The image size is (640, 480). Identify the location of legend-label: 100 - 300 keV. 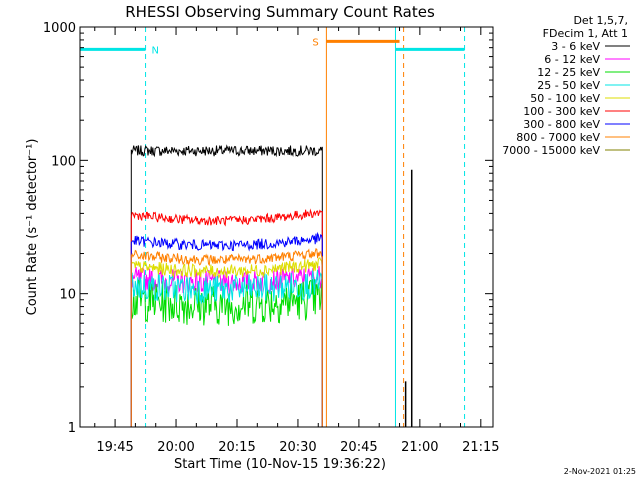
(561, 111).